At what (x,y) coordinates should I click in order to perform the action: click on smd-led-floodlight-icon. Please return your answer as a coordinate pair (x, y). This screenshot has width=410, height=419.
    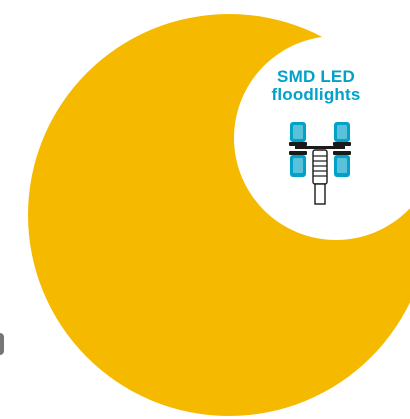
    Looking at the image, I should click on (320, 163).